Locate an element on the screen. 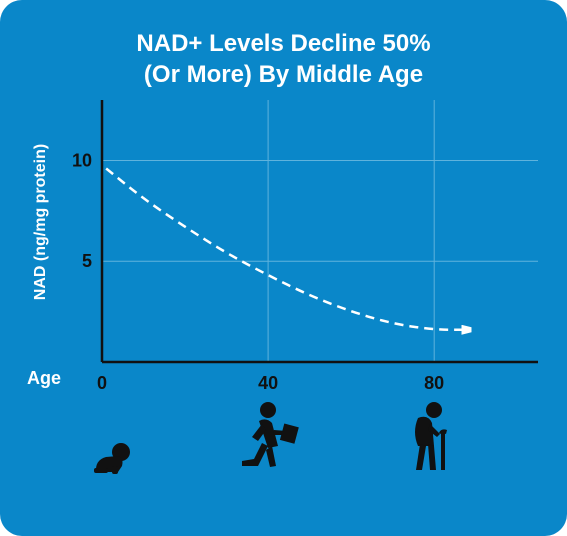 The image size is (567, 536). x-axis-label: Age is located at coordinates (44, 378).